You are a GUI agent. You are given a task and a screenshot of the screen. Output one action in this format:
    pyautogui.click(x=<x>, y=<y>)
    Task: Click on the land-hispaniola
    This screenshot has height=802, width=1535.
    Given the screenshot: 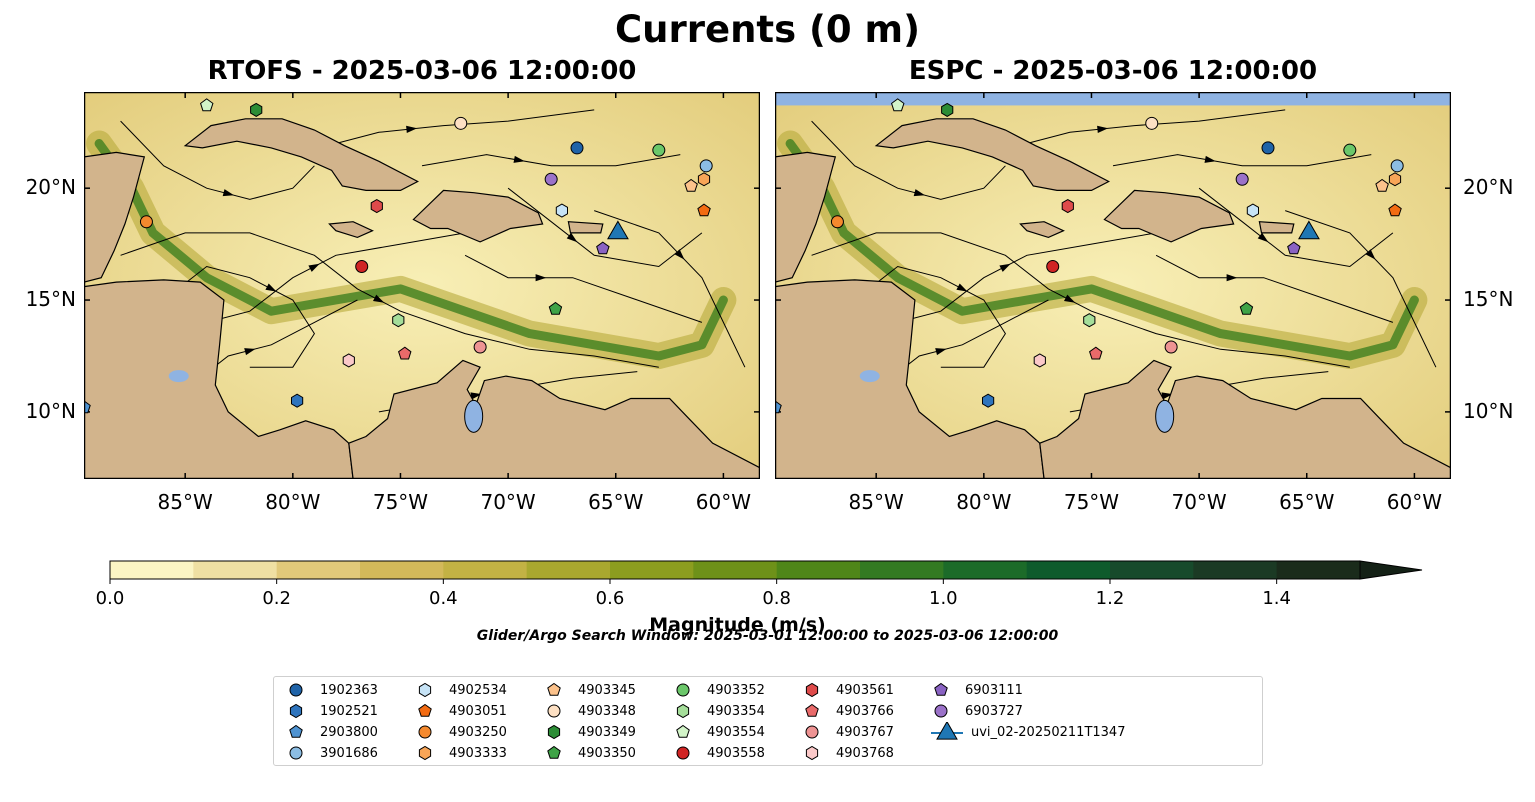 What is the action you would take?
    pyautogui.click(x=1169, y=216)
    